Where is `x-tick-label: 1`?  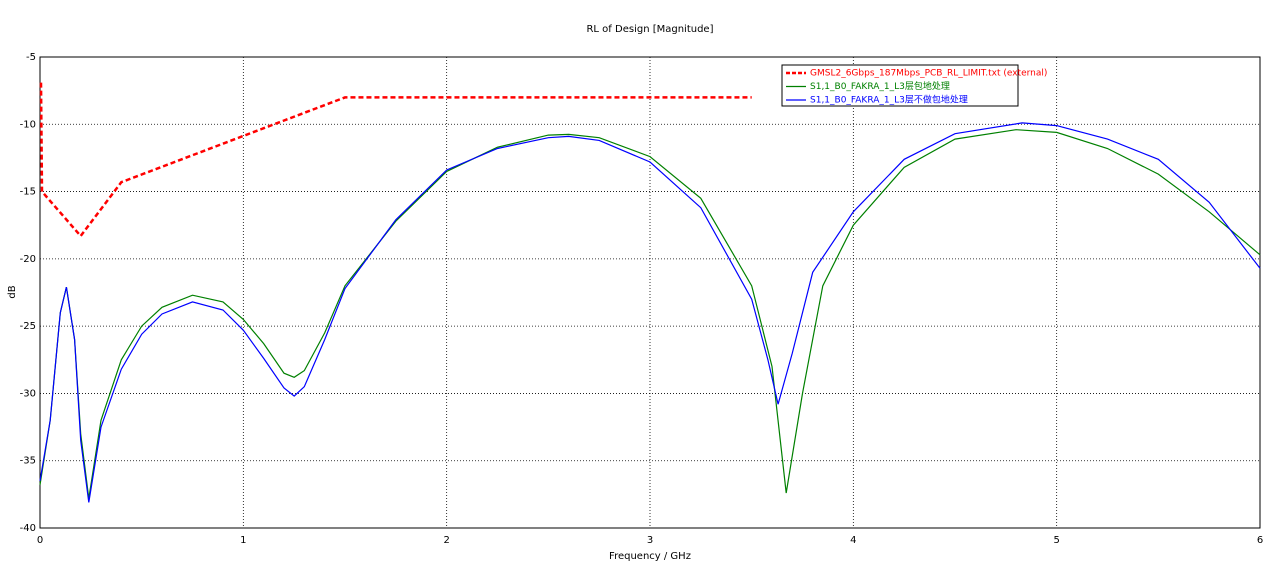 x-tick-label: 1 is located at coordinates (243, 540).